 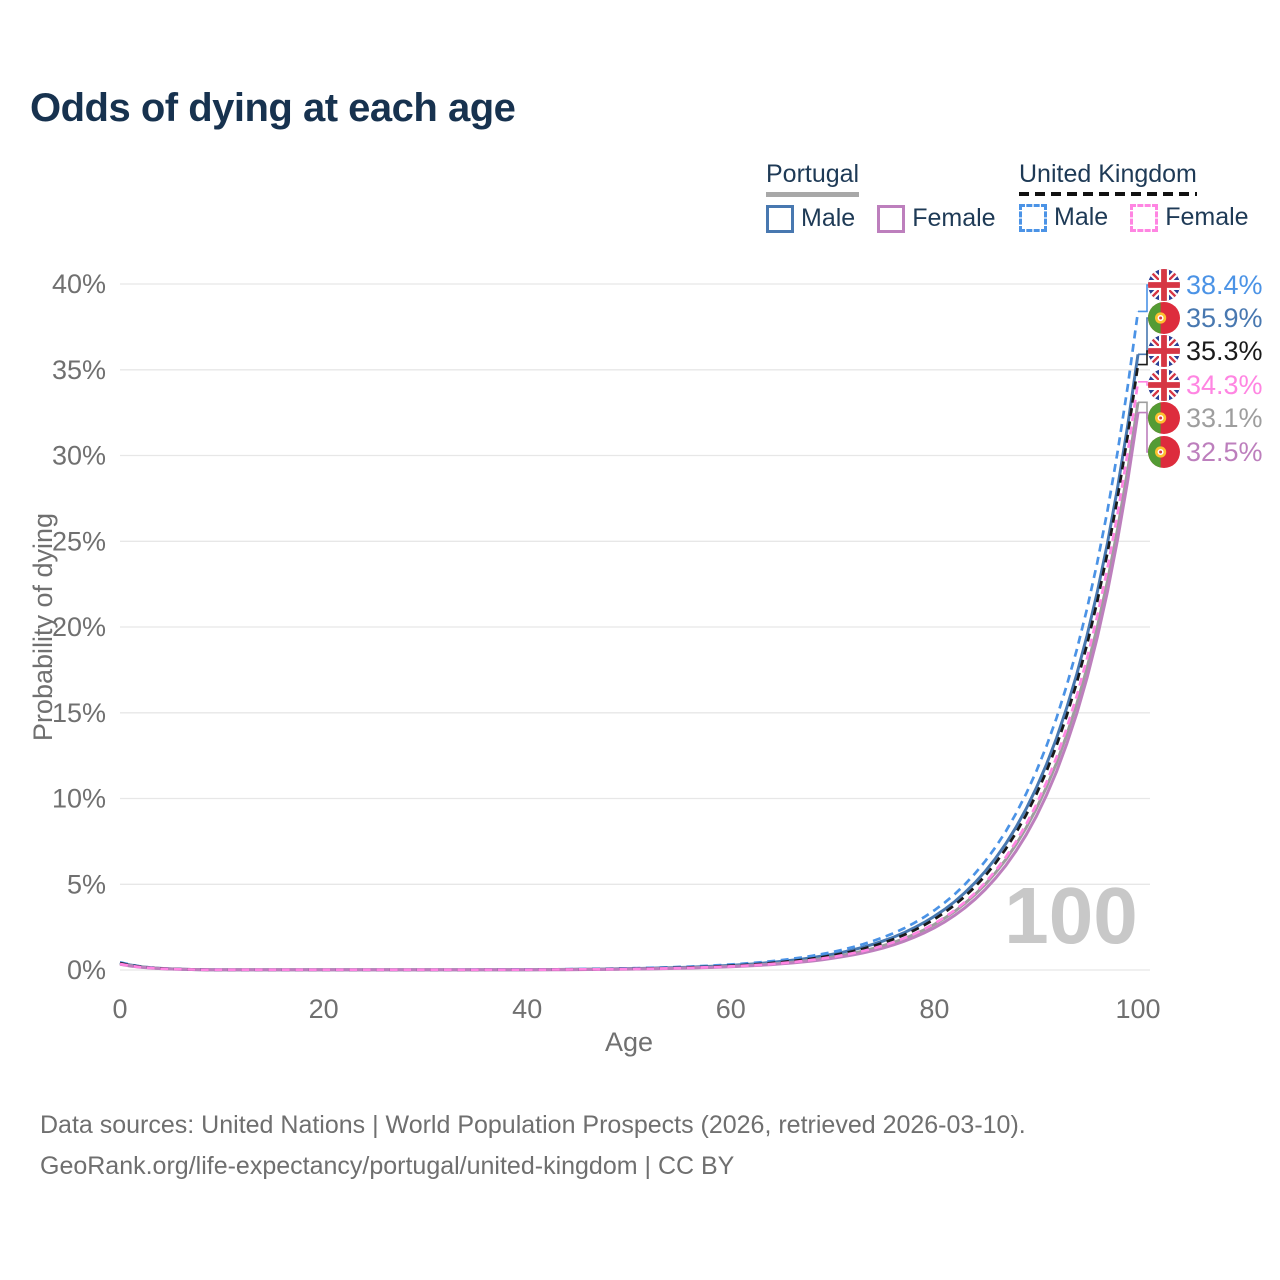 I want to click on y-tick-label: 20%, so click(x=79, y=627).